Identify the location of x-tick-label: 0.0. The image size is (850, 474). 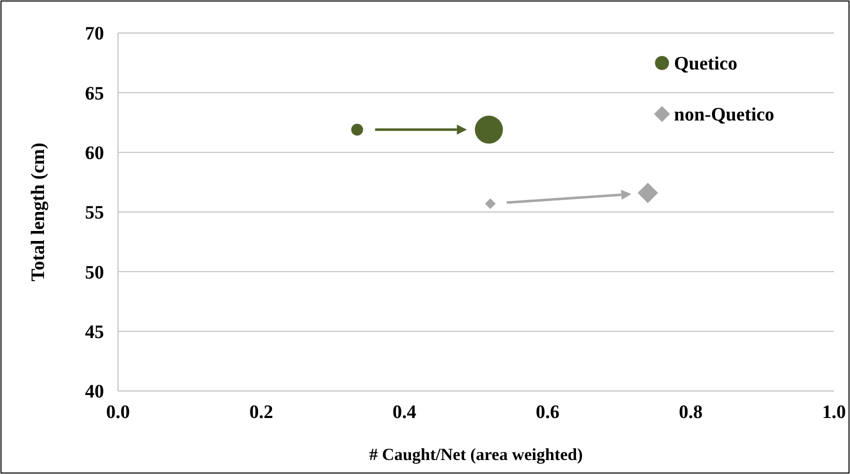
(118, 412).